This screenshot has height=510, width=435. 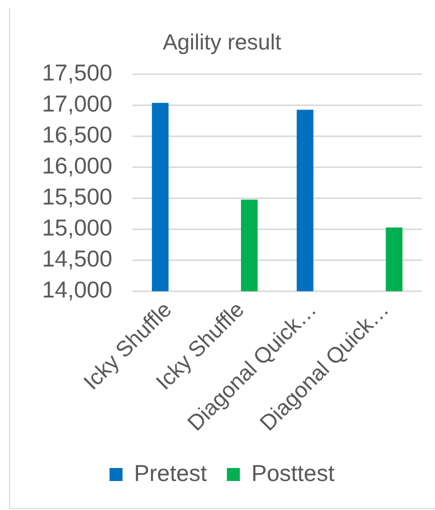 What do you see at coordinates (77, 227) in the screenshot?
I see `y-tick-label: 15,000` at bounding box center [77, 227].